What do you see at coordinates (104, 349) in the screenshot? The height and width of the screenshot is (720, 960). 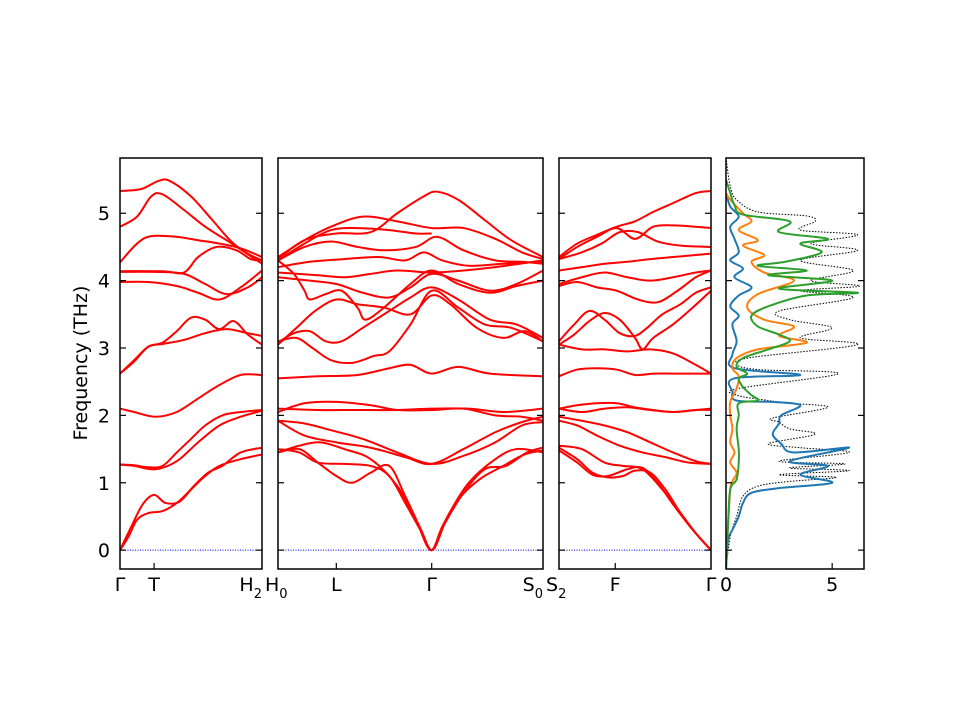 I see `y-tick-label: 3` at bounding box center [104, 349].